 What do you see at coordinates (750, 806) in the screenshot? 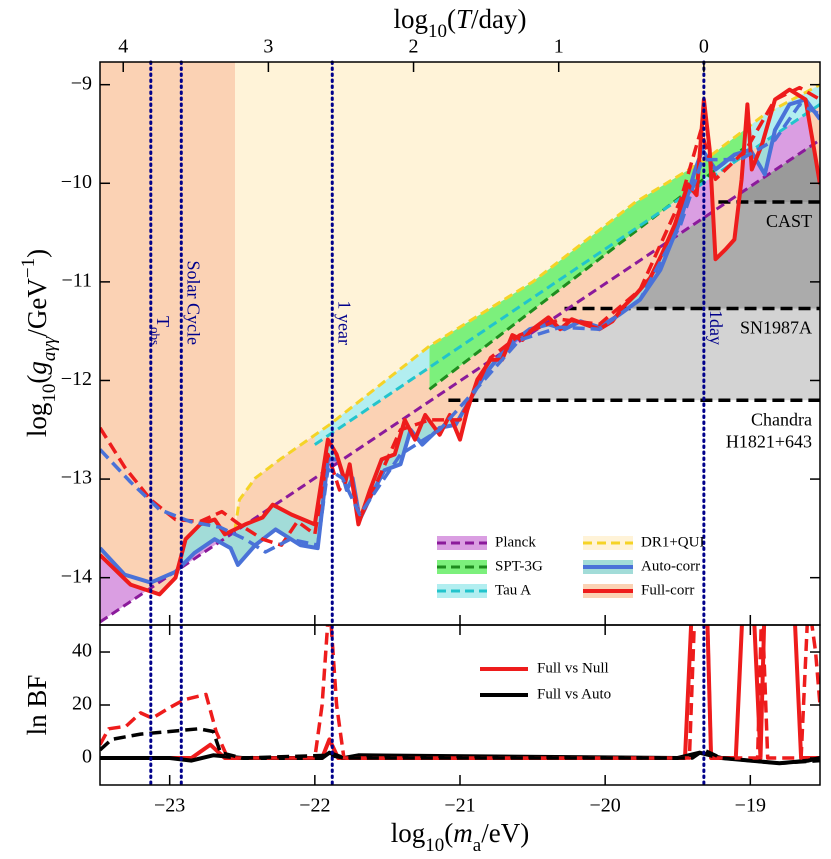
I see `x-tick-label: −19` at bounding box center [750, 806].